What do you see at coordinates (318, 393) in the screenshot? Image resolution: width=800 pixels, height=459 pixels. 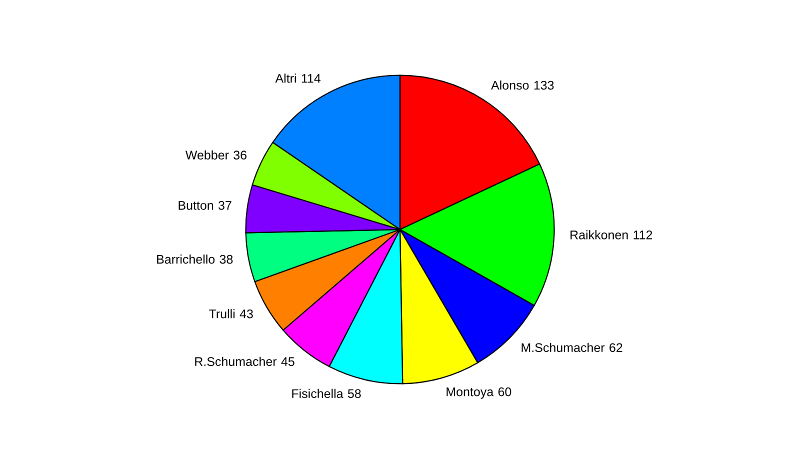 I see `slice-label: Fisichella` at bounding box center [318, 393].